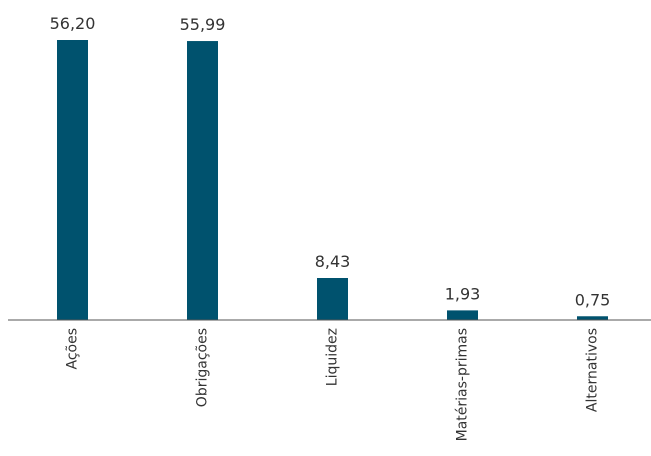  I want to click on category-label-0: Ações, so click(73, 349).